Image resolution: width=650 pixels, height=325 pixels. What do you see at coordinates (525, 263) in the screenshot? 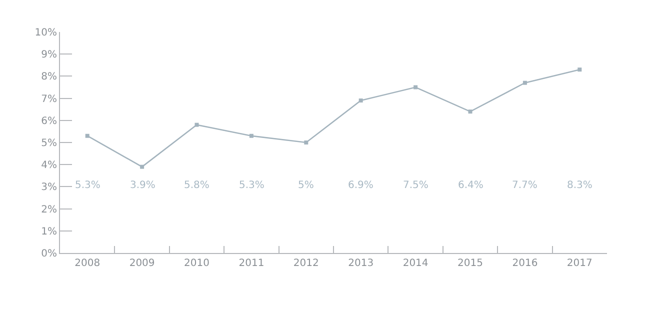
I see `x-tick-label: 2016` at bounding box center [525, 263].